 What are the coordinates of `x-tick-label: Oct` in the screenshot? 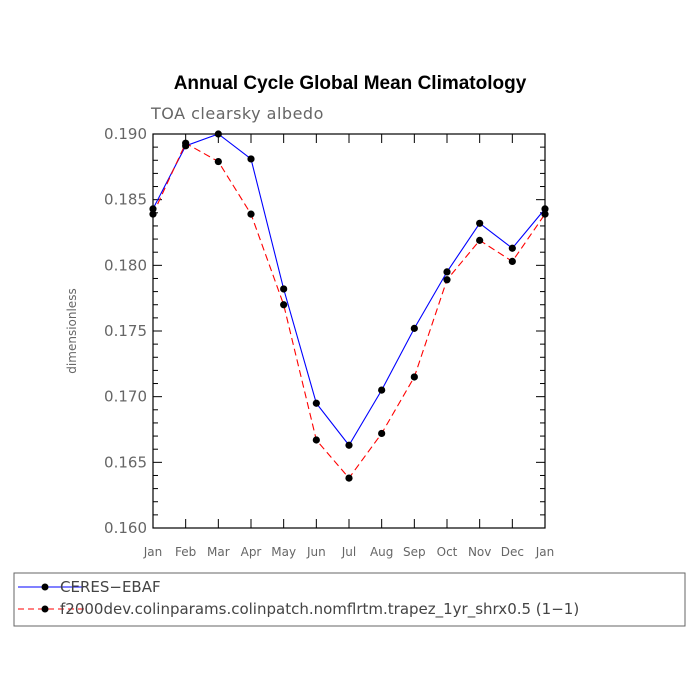 It's located at (447, 552).